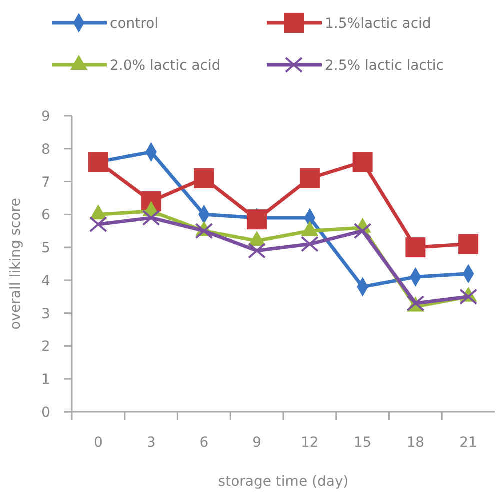  What do you see at coordinates (384, 66) in the screenshot?
I see `legend-label: 2.5% lactic lactic` at bounding box center [384, 66].